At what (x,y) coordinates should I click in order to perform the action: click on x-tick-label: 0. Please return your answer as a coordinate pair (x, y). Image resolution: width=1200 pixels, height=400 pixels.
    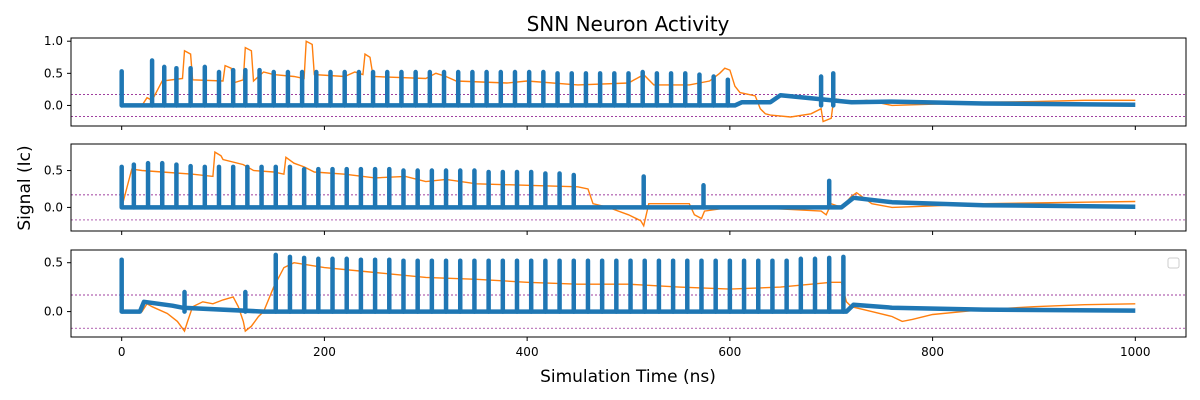
    Looking at the image, I should click on (122, 352).